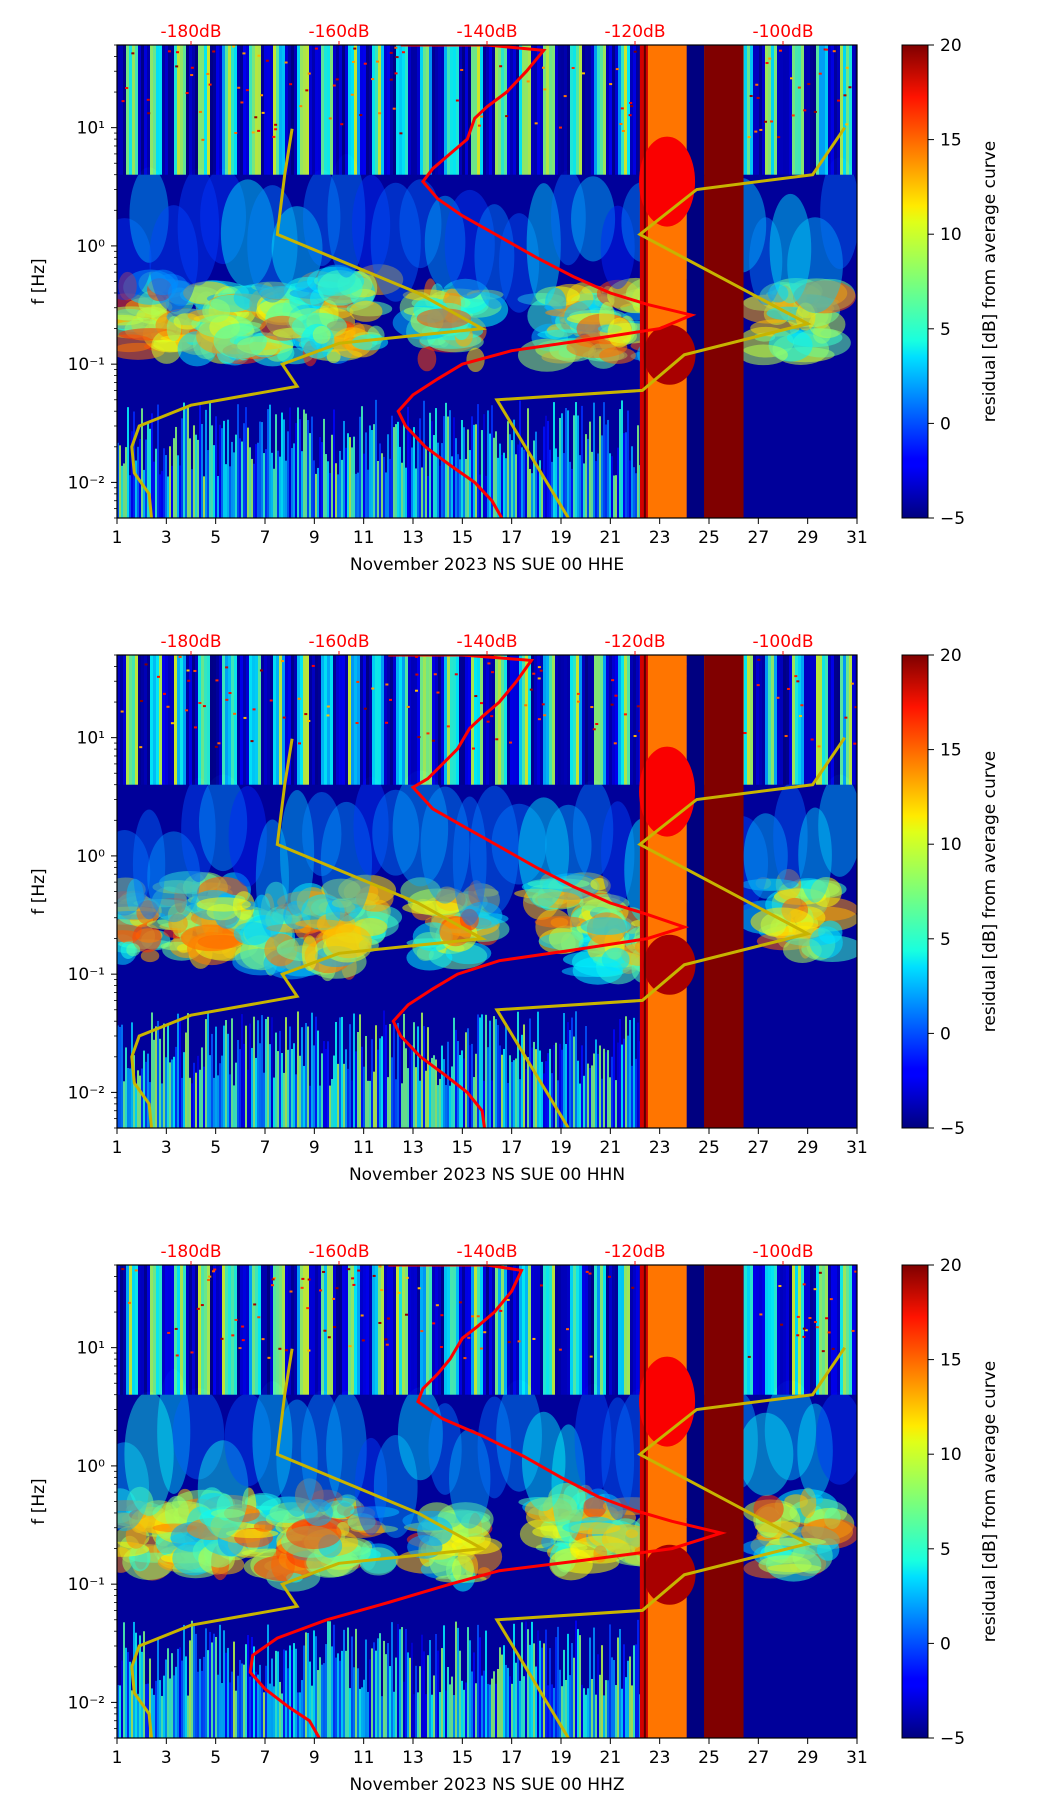 The width and height of the screenshot is (1052, 1806). Describe the element at coordinates (338, 32) in the screenshot. I see `db-tick-label: -160dB` at that location.